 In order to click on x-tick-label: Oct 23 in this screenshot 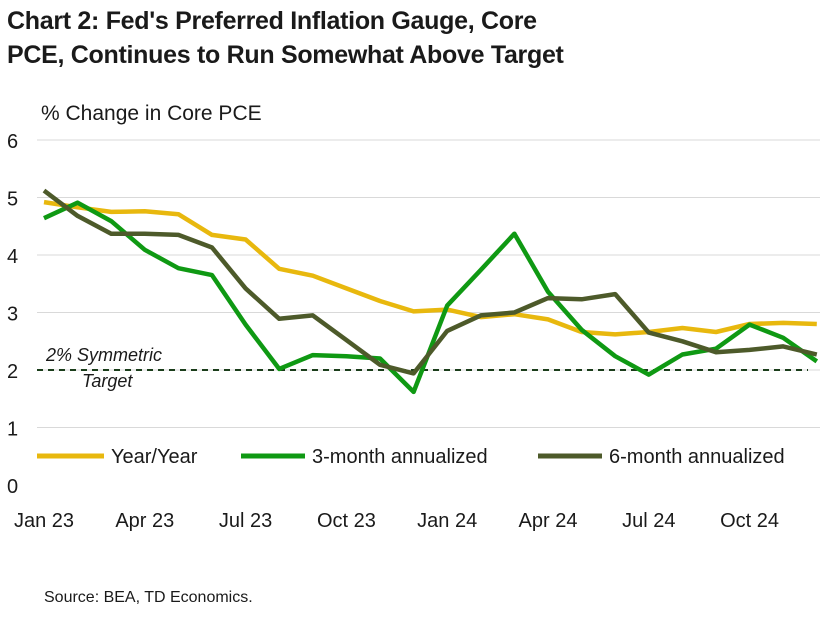, I will do `click(346, 521)`.